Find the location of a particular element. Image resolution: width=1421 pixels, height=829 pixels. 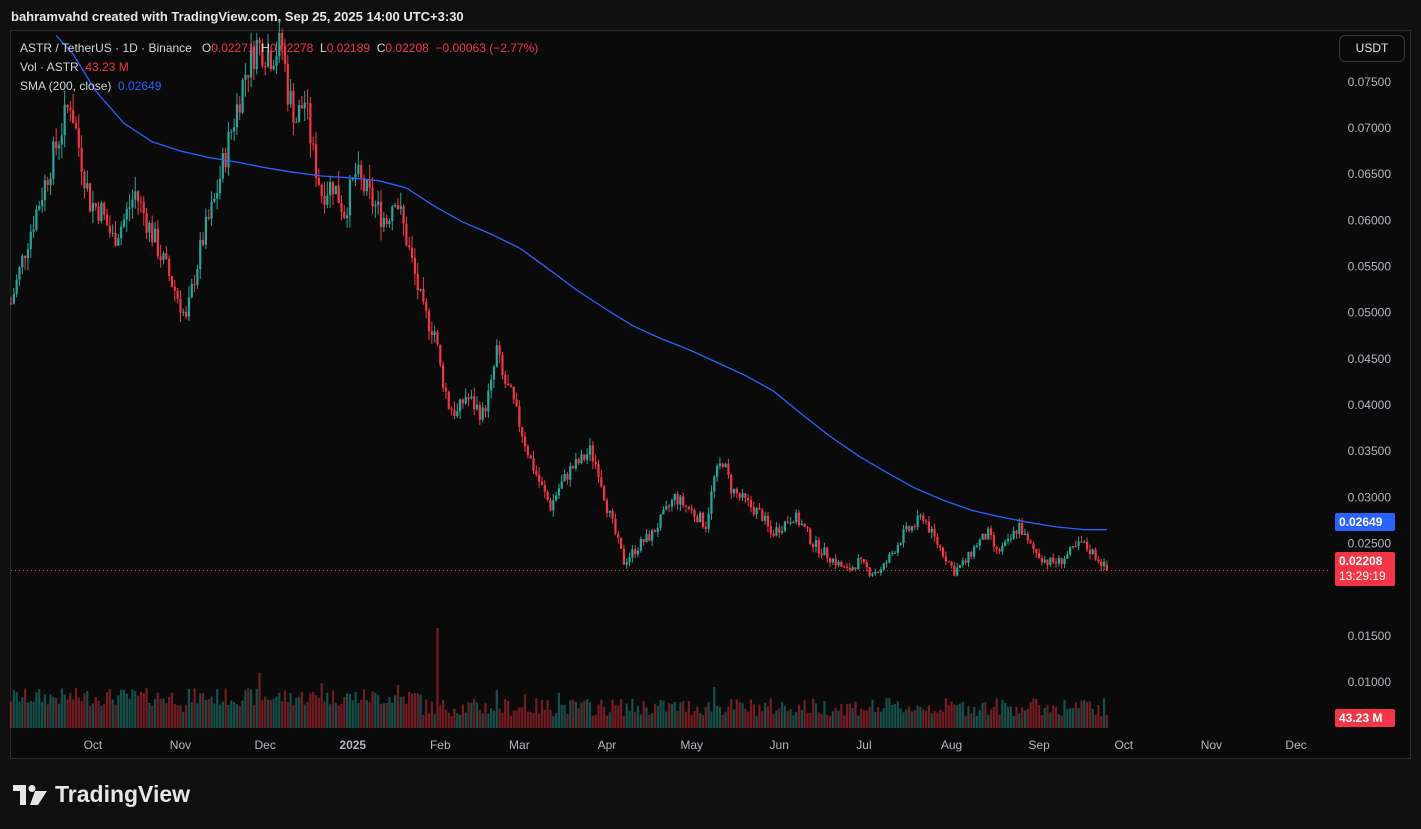

sma-price-tag: 0.02649 is located at coordinates (1365, 522).